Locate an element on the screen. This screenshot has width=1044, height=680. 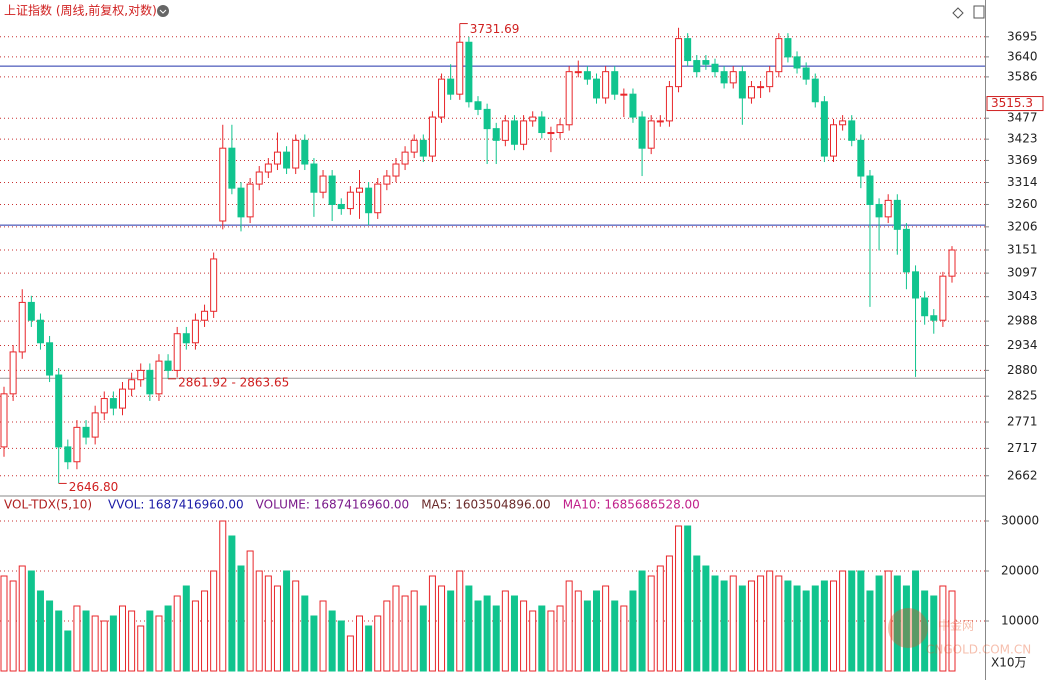
price-label-box is located at coordinates (1015, 104).